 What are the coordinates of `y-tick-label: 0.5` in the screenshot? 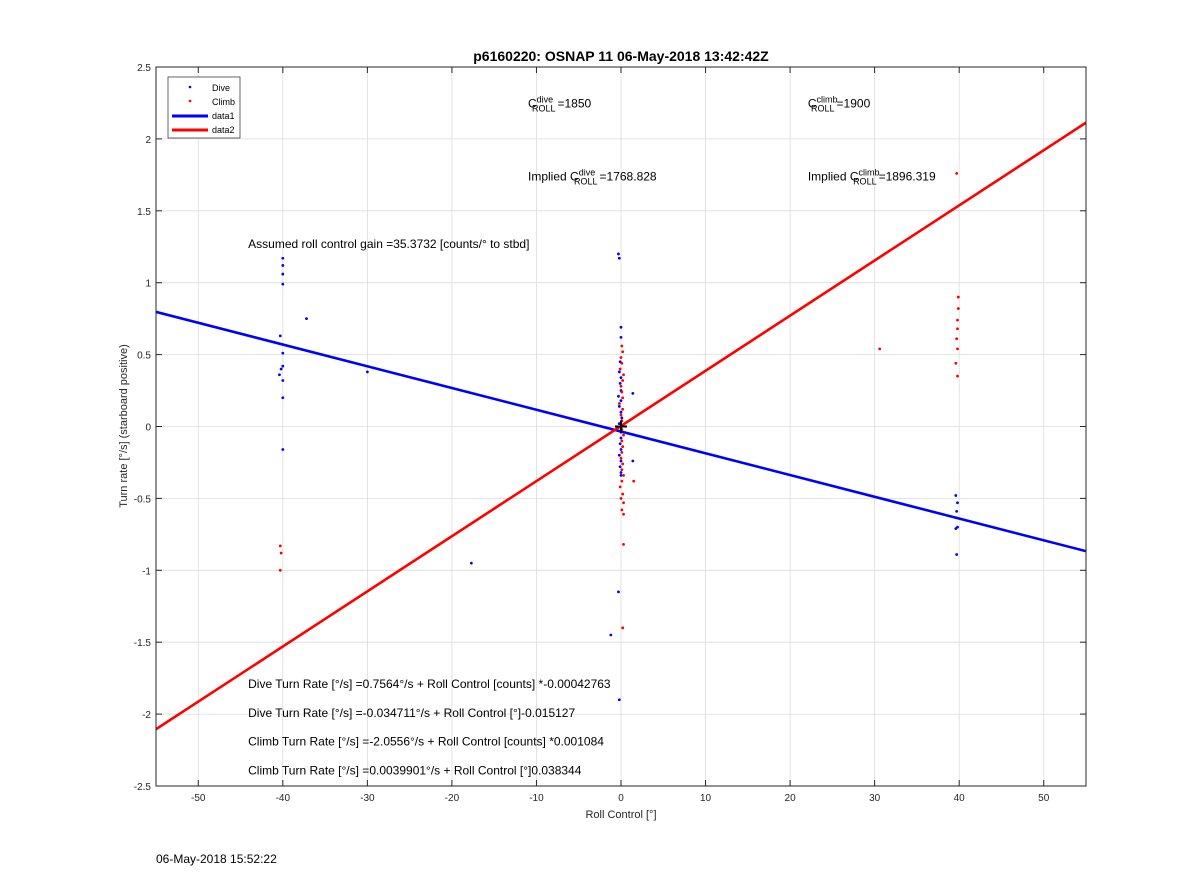 It's located at (144, 356).